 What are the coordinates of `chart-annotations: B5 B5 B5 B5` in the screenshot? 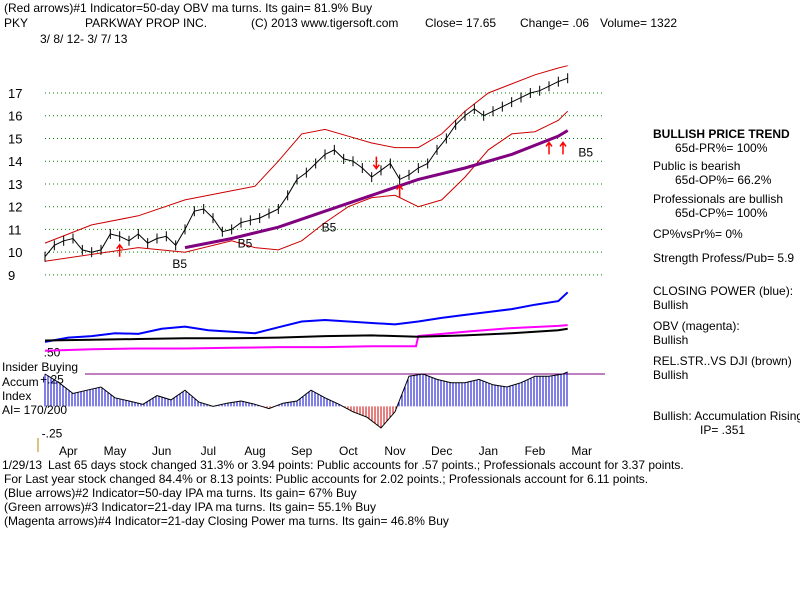 It's located at (354, 206).